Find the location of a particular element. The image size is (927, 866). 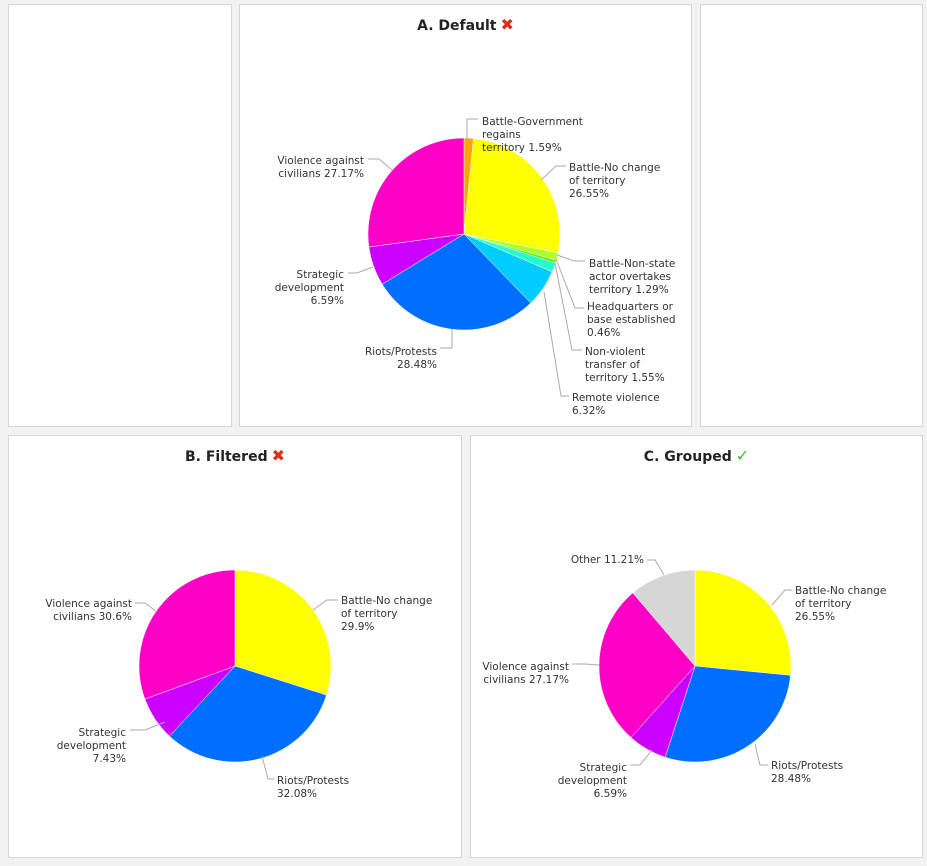

slice-label-line: base established is located at coordinates (631, 320).